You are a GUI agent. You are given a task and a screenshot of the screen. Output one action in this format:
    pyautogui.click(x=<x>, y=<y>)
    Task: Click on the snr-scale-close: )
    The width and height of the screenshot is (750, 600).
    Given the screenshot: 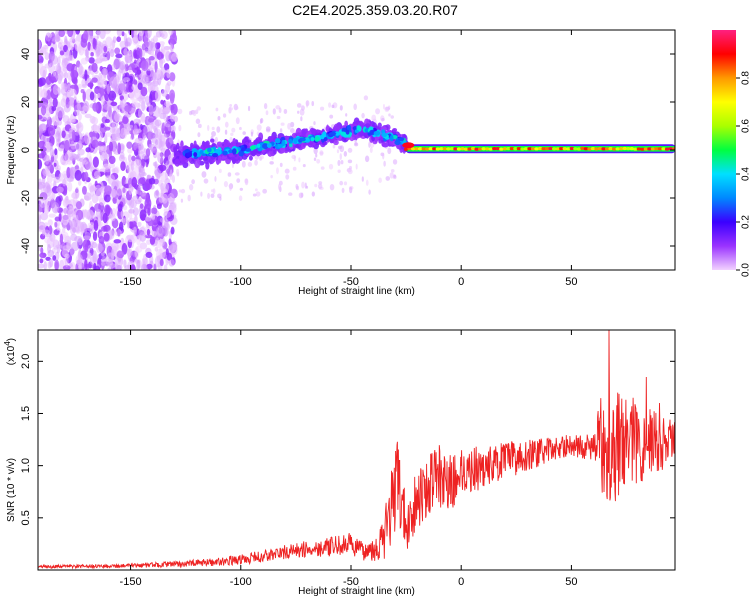 What is the action you would take?
    pyautogui.click(x=11, y=339)
    